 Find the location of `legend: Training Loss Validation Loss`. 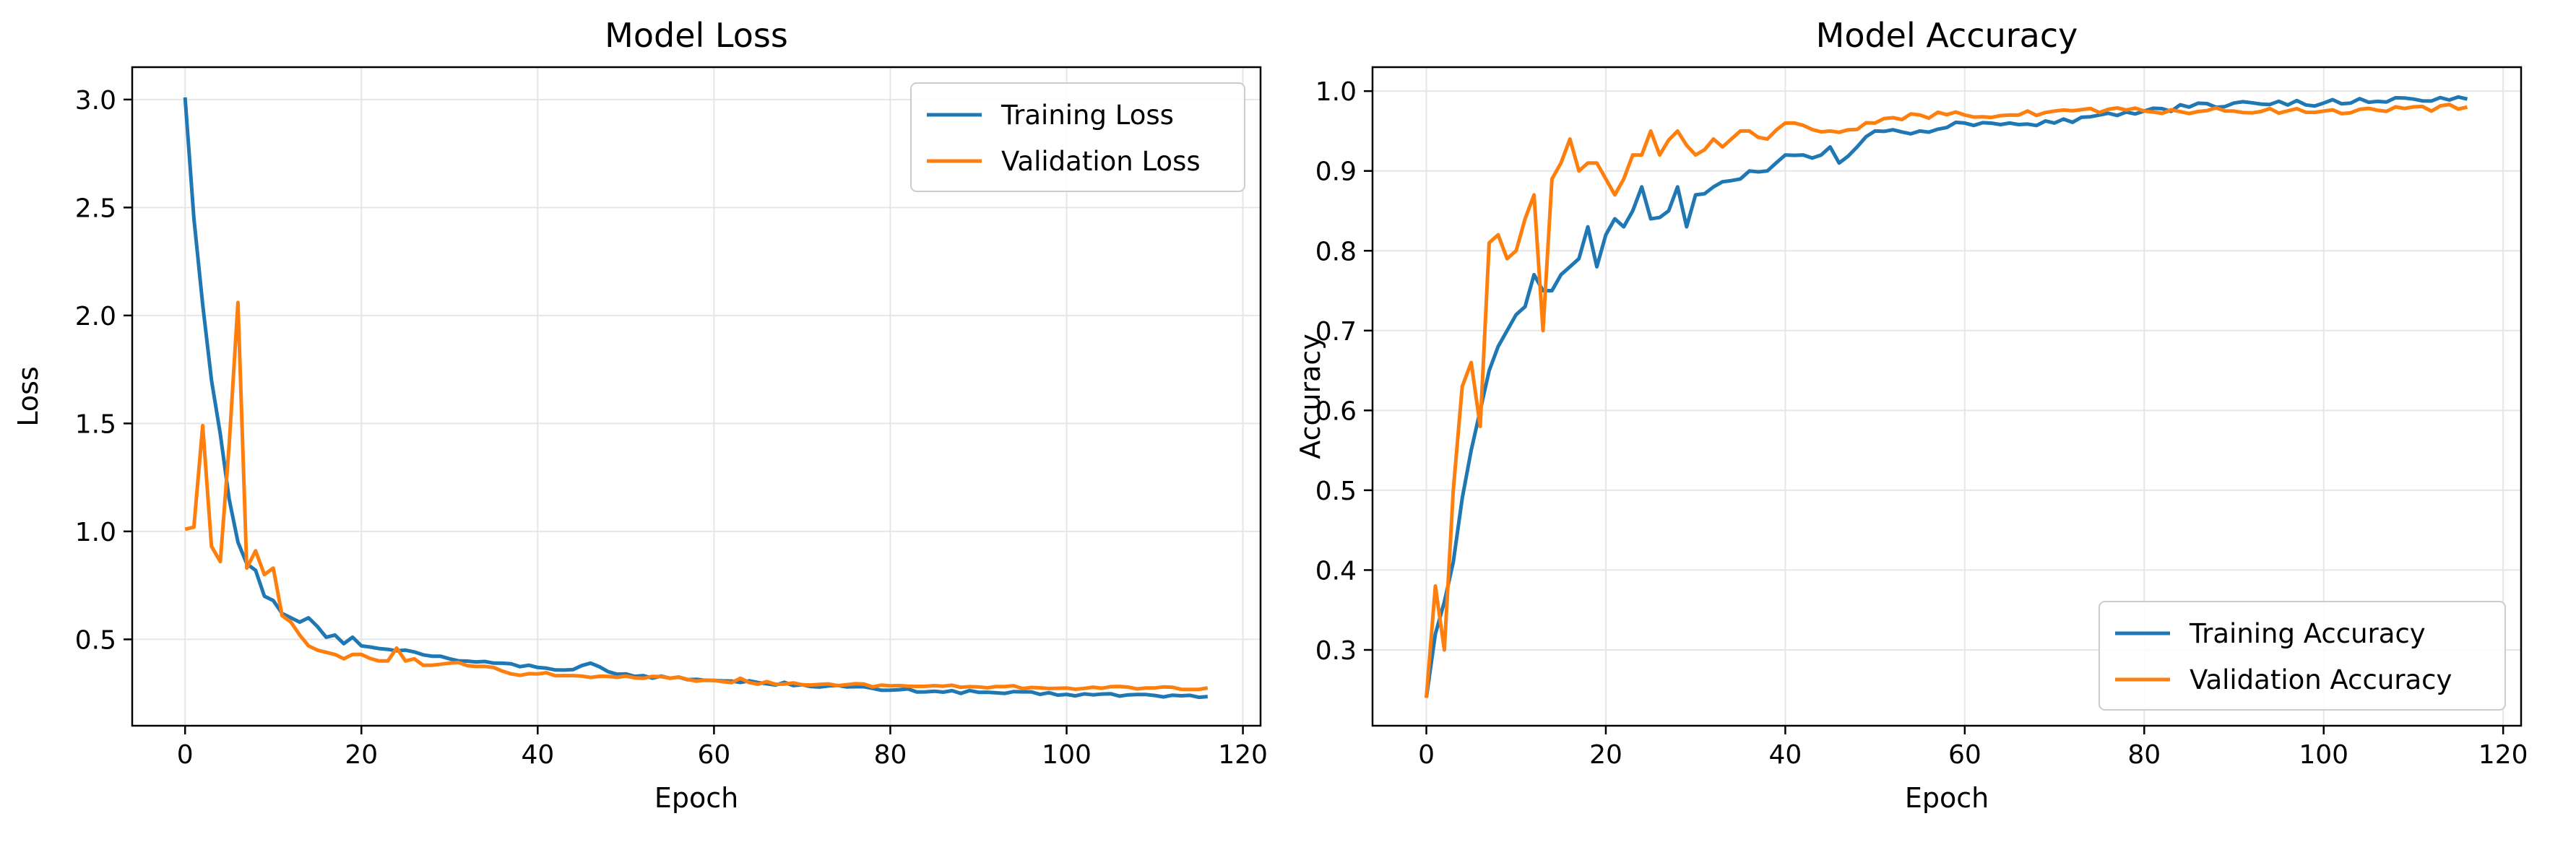

legend: Training Loss Validation Loss is located at coordinates (1077, 137).